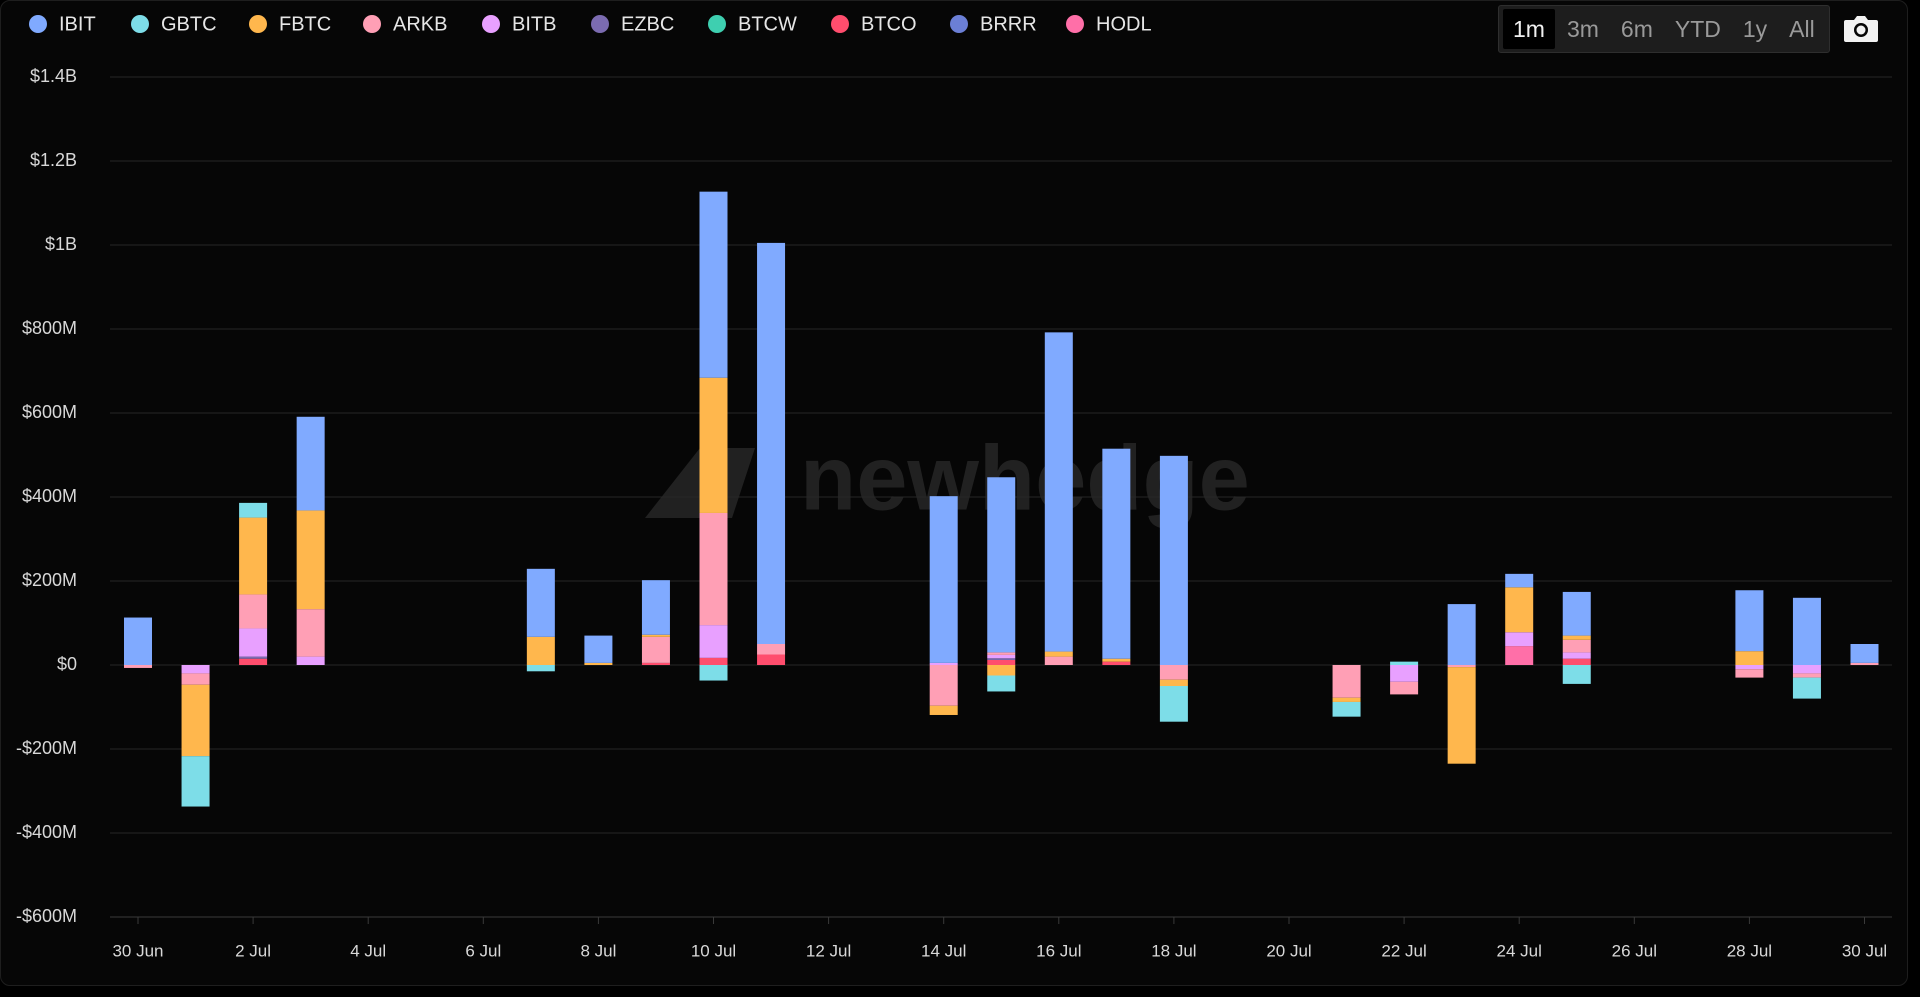  I want to click on x-tick-label: 8 Jul, so click(598, 950).